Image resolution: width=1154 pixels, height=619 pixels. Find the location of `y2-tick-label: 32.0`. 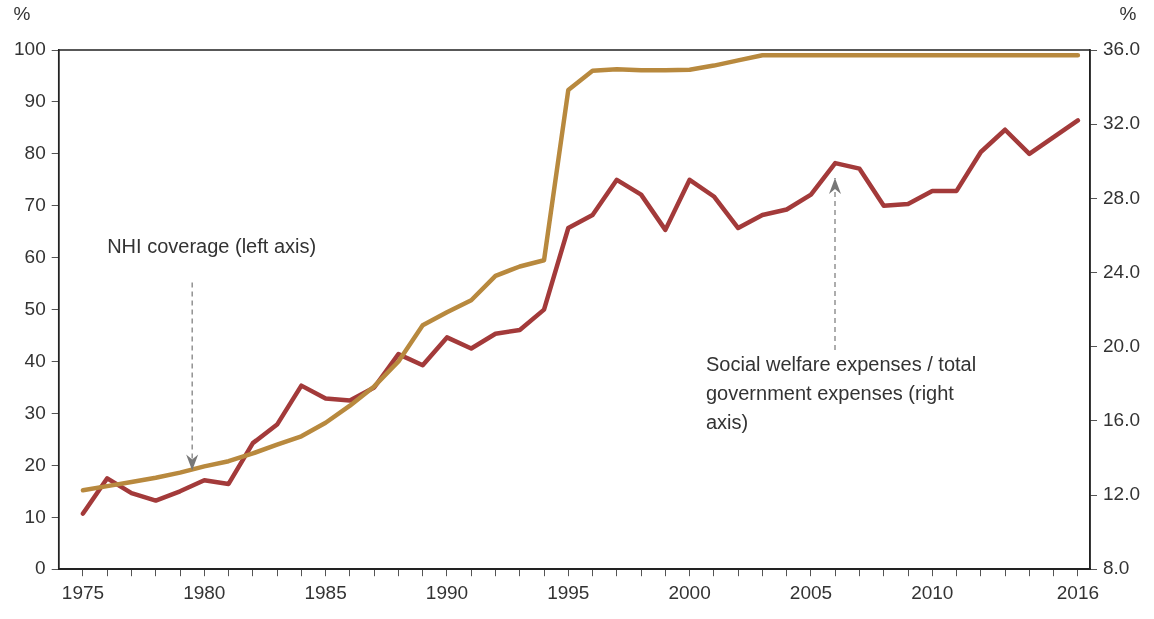

y2-tick-label: 32.0 is located at coordinates (1121, 123).